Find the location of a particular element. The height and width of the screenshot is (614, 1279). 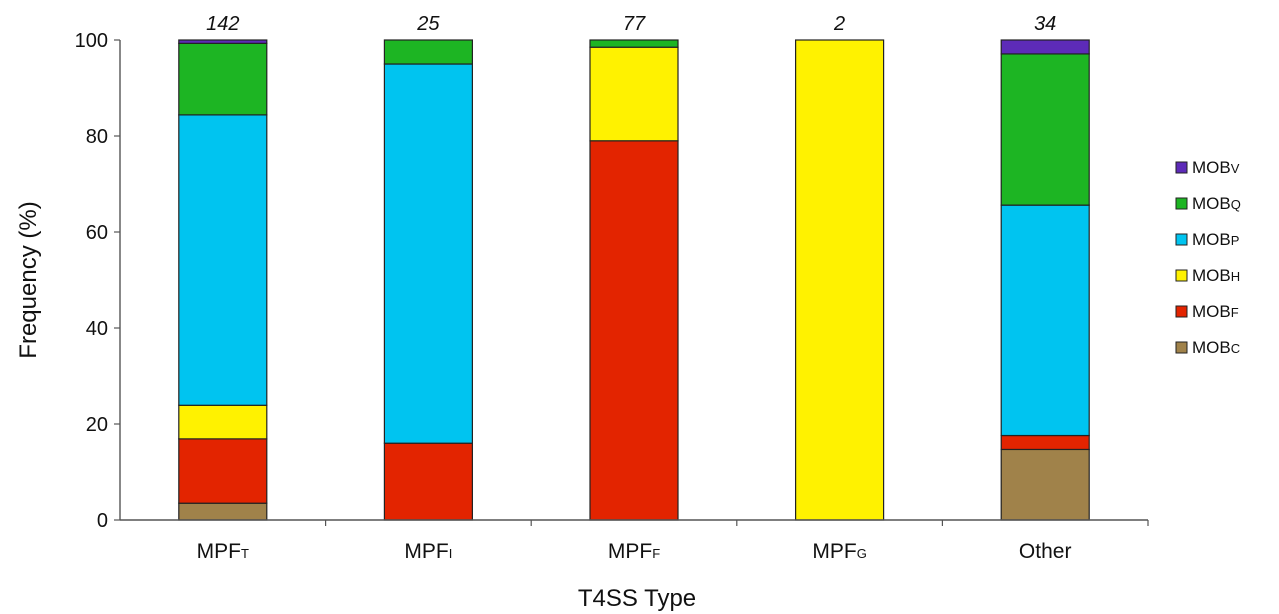

count-labels: 142 25 77 2 34 is located at coordinates (631, 24).